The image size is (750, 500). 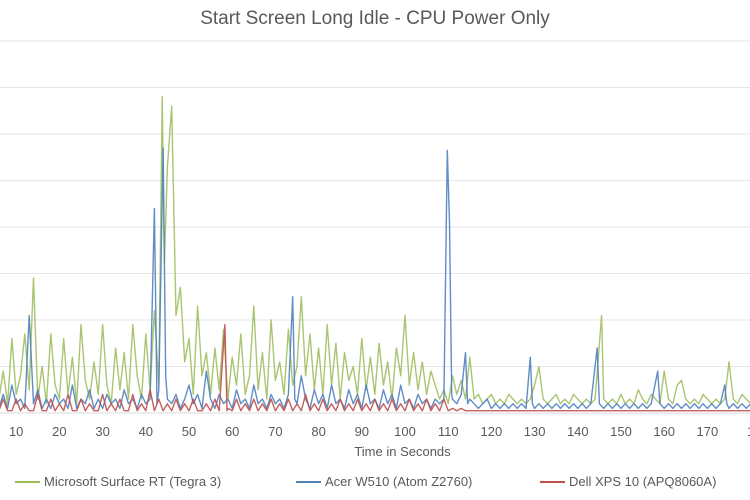 I want to click on x-tick-label: 110, so click(x=448, y=431).